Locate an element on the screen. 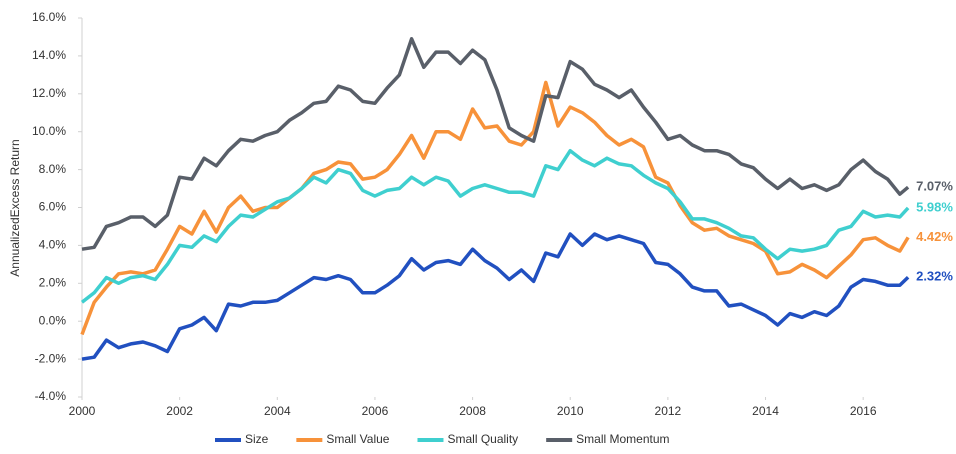 The image size is (956, 454). x-tick-label: 2004 is located at coordinates (277, 411).